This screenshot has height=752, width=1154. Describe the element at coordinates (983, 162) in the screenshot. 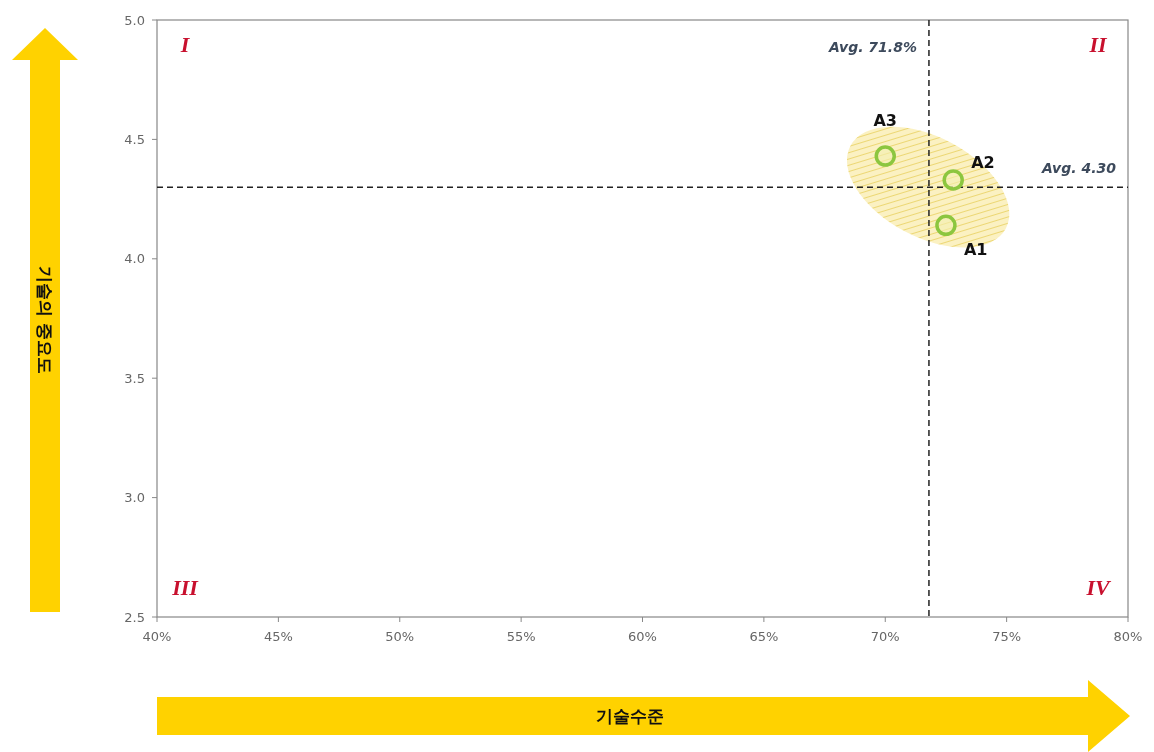

I see `series-label: A2` at that location.